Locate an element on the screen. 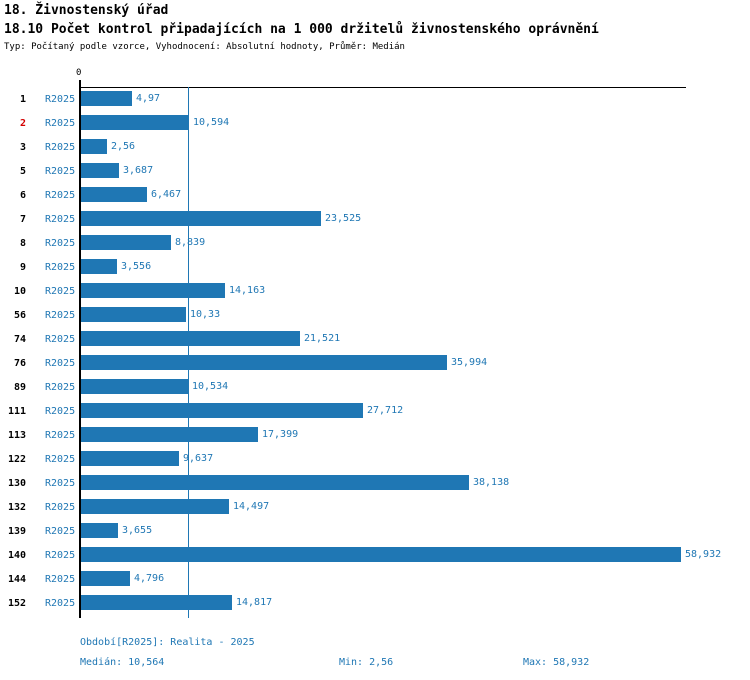  bar-row: 1 R2025 4,97 is located at coordinates (375, 100).